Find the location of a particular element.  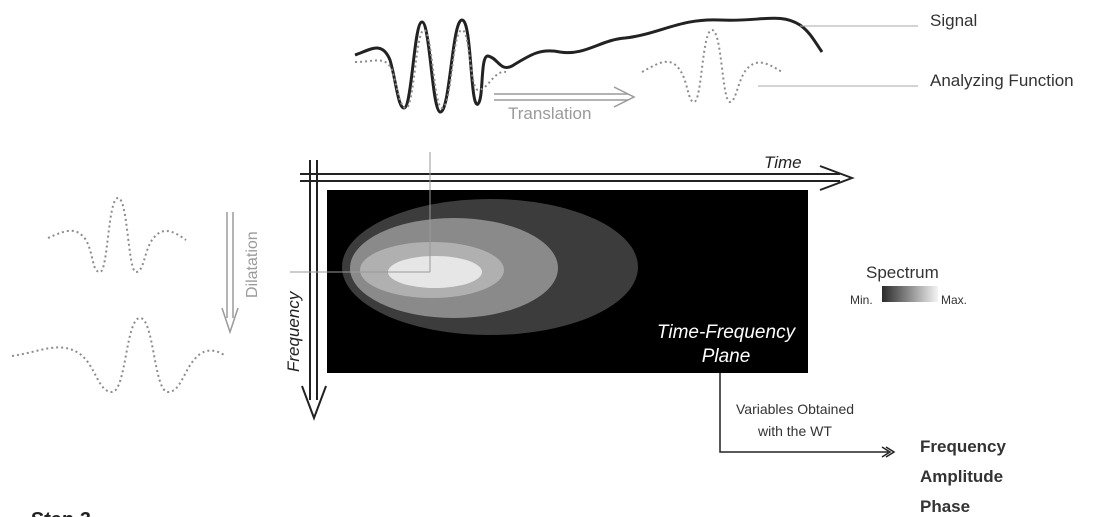

output-connector is located at coordinates (803, 413).